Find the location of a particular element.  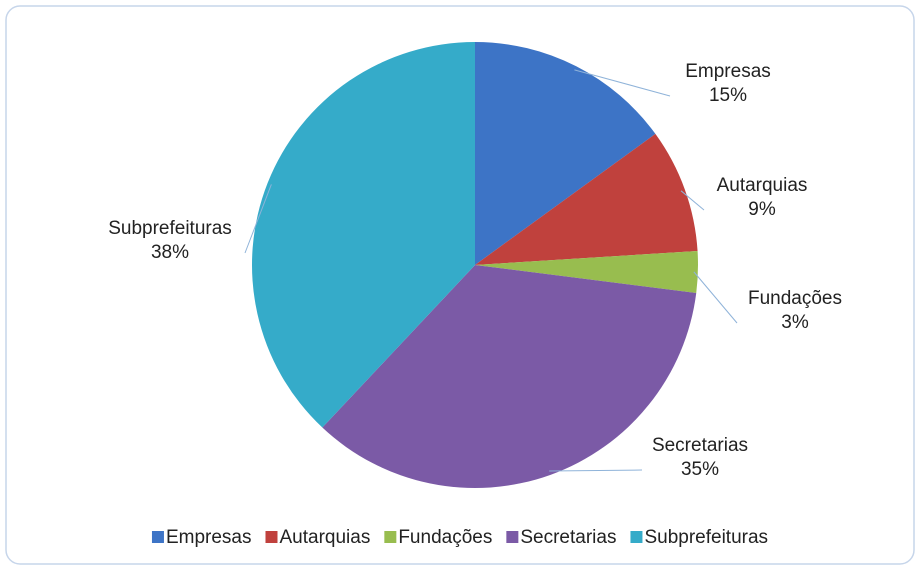

data-label-name: Subprefeituras is located at coordinates (170, 228).